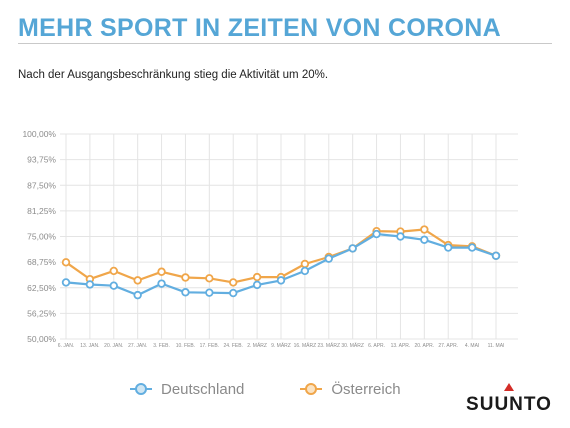 This screenshot has height=428, width=570. What do you see at coordinates (41, 185) in the screenshot?
I see `y-tick-label: 87,50%` at bounding box center [41, 185].